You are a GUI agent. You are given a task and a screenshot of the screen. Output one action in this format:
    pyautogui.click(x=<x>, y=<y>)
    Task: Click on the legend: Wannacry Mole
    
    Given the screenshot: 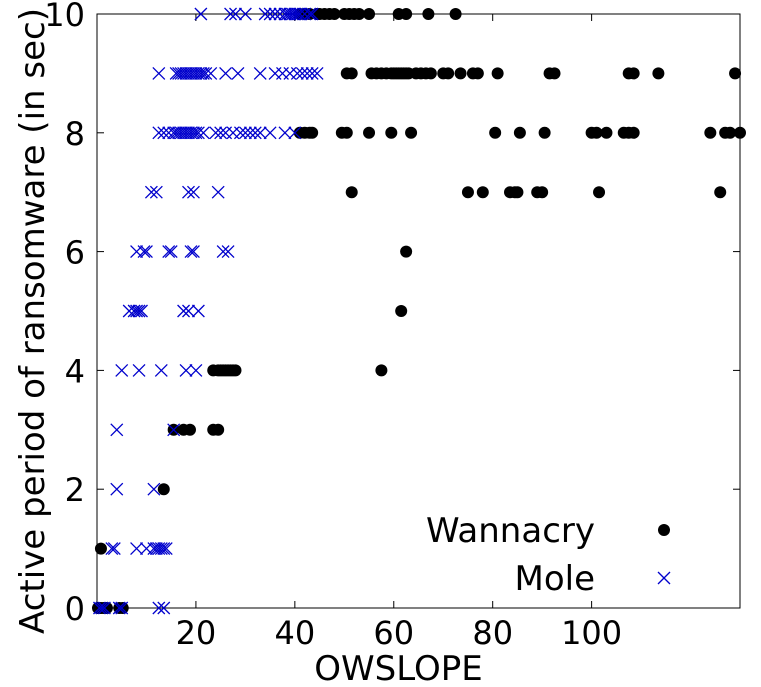 What is the action you would take?
    pyautogui.click(x=548, y=555)
    